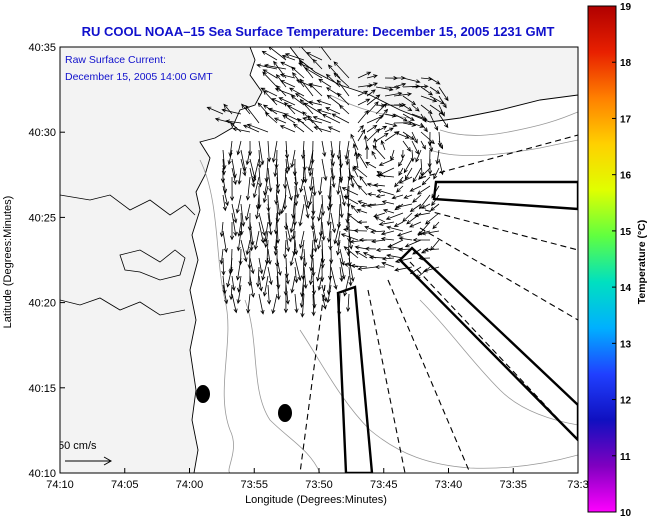 The height and width of the screenshot is (519, 651). Describe the element at coordinates (128, 205) in the screenshot. I see `bay-coast` at that location.